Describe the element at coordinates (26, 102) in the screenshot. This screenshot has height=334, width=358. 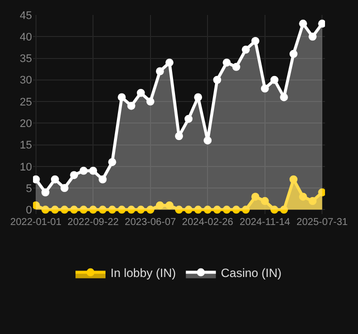
I see `y-tick-label: 25` at that location.